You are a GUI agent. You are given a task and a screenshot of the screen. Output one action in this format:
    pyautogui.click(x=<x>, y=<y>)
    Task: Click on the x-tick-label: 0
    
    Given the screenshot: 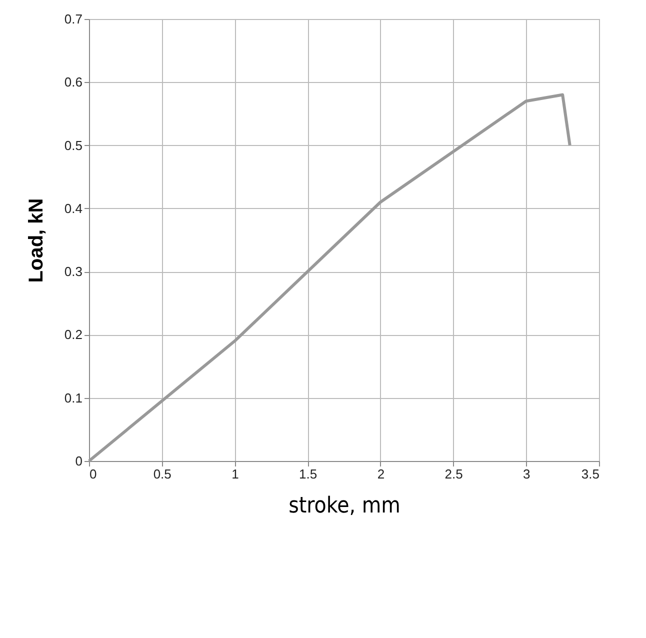 What is the action you would take?
    pyautogui.click(x=93, y=474)
    